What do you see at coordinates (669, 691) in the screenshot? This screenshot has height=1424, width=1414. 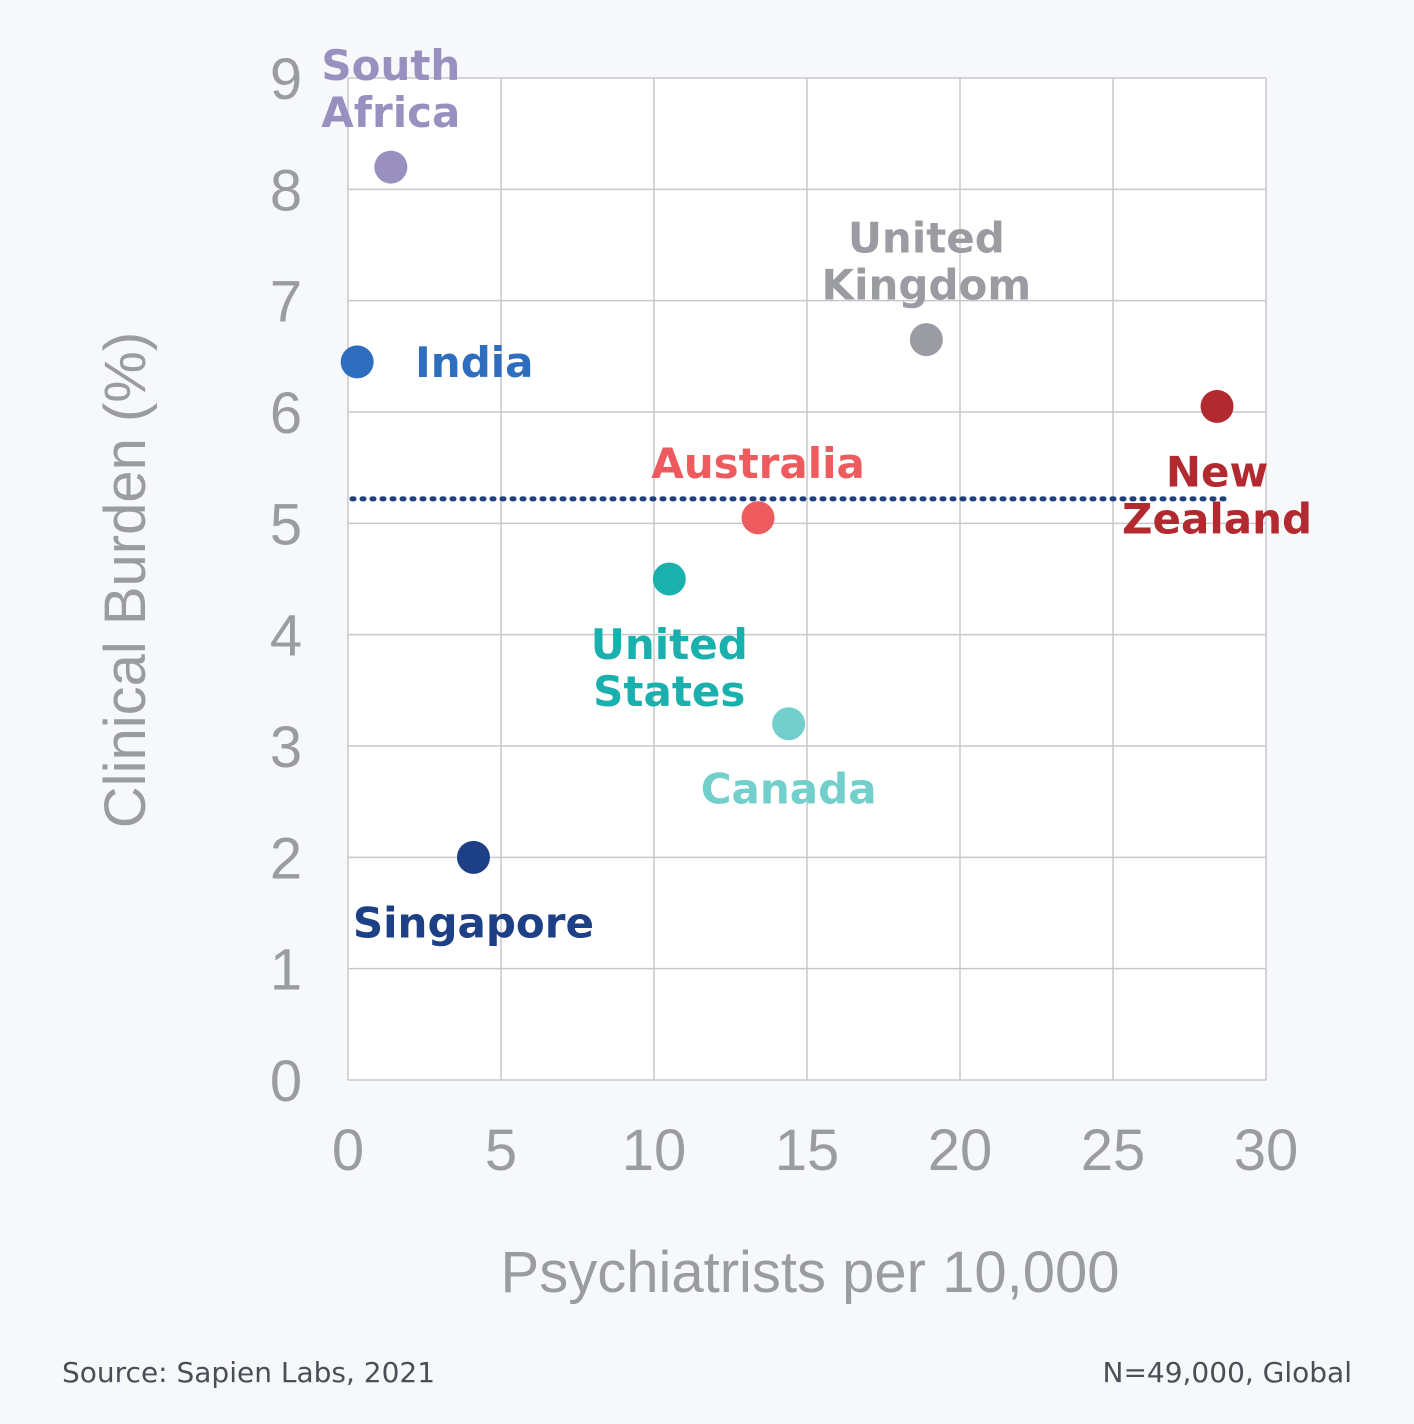 I see `point-label-line: States` at bounding box center [669, 691].